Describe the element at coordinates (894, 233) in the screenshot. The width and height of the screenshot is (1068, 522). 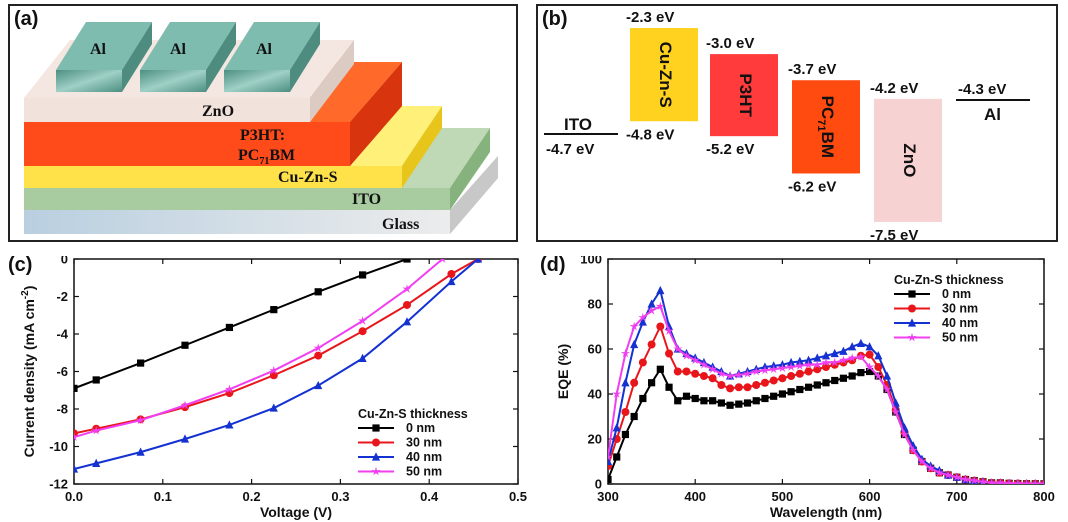
I see `homo-label-3: -7.5 eV` at that location.